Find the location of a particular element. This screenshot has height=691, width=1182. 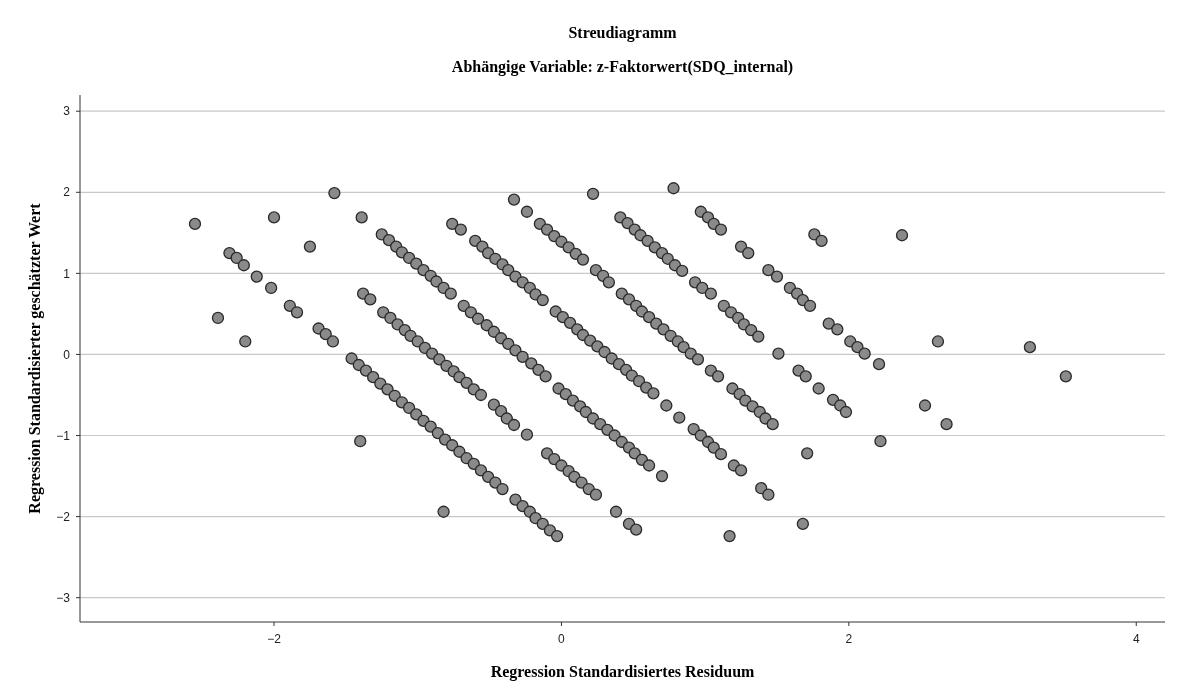

y-tick-label: 0 is located at coordinates (67, 354).